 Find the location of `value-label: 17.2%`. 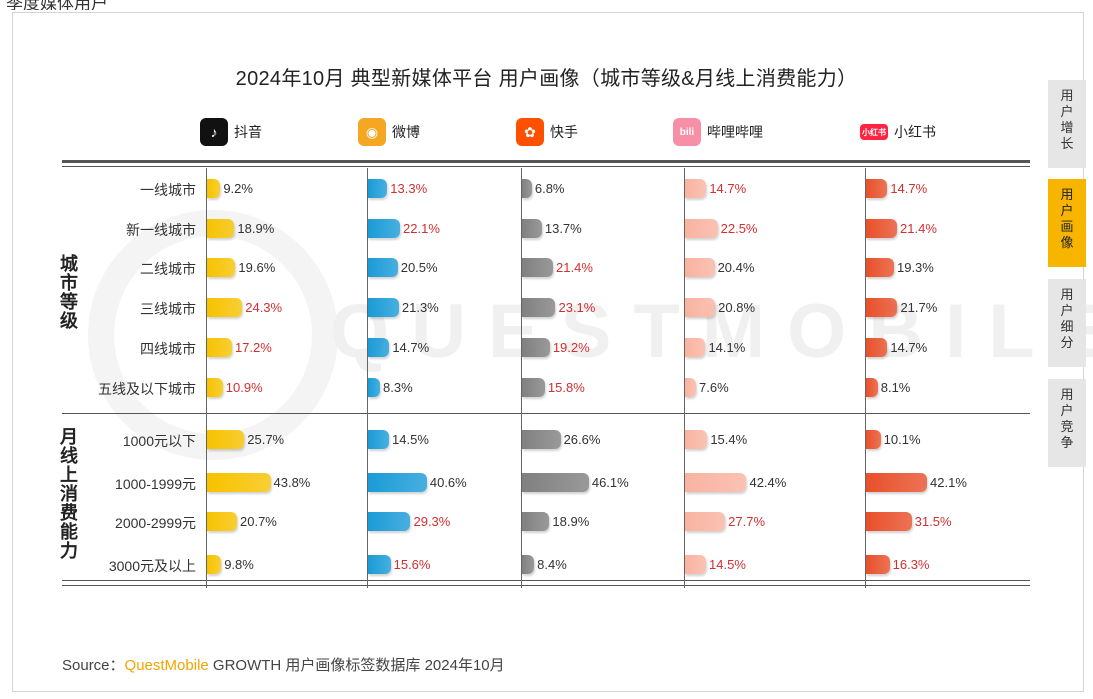

value-label: 17.2% is located at coordinates (253, 347).